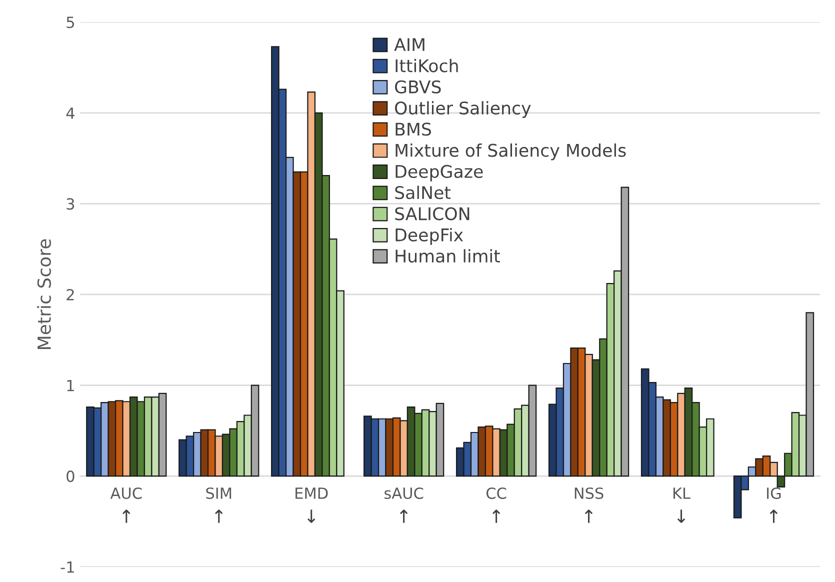  I want to click on y-tick-label: 2, so click(70, 294).